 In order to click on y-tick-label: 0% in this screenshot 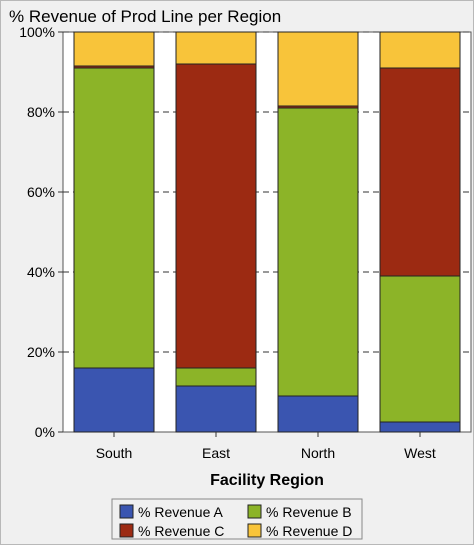, I will do `click(45, 432)`.